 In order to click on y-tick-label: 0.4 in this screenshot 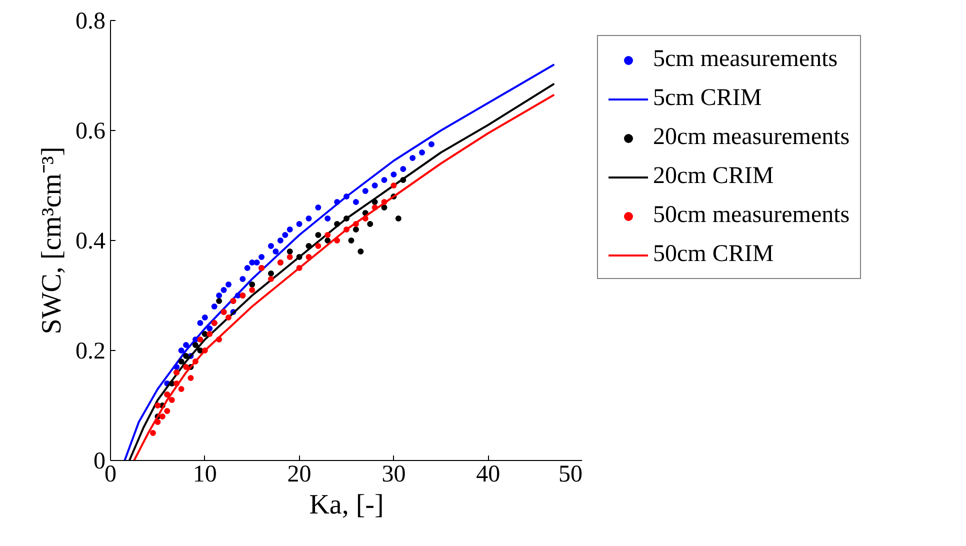, I will do `click(91, 241)`.